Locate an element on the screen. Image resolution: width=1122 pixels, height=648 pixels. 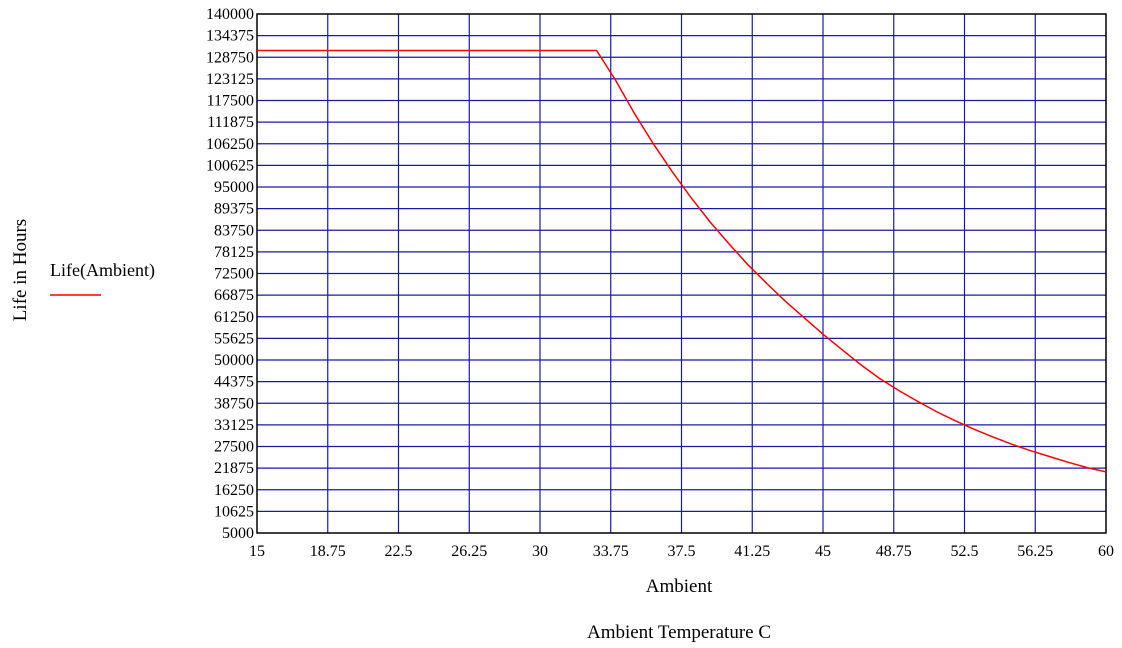
y-tick-label: 38750 is located at coordinates (234, 403).